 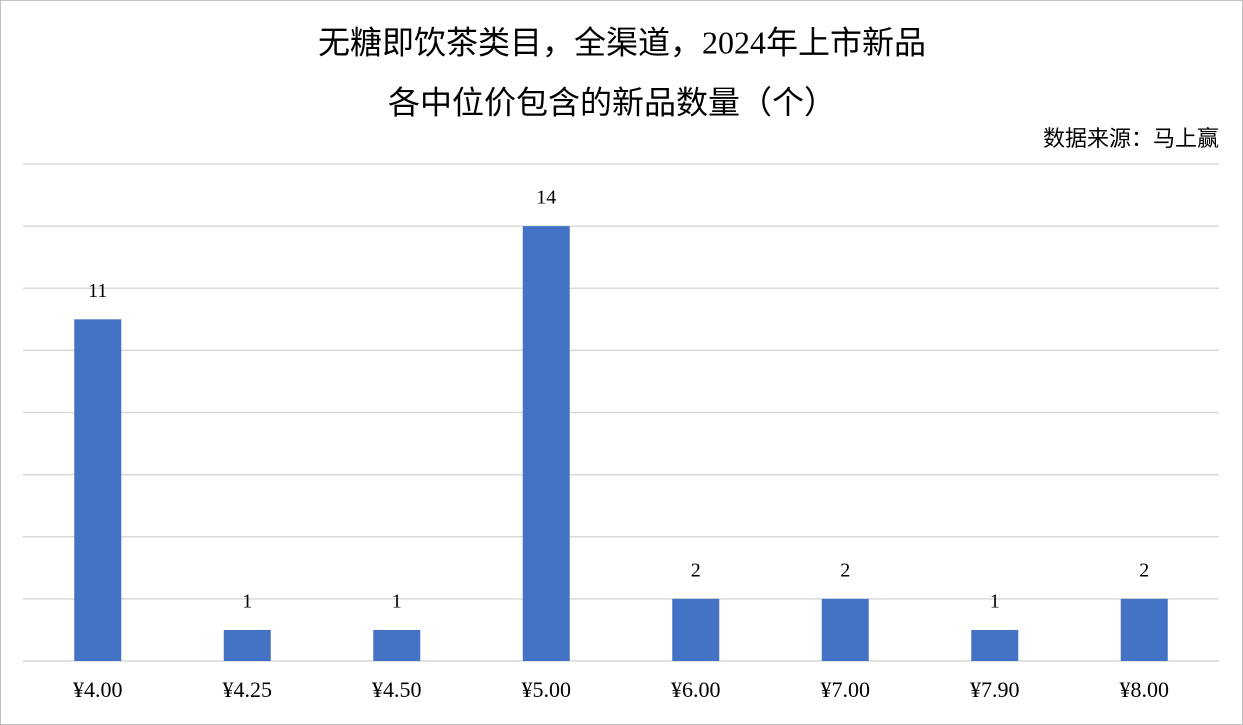 What do you see at coordinates (612, 102) in the screenshot?
I see `chart-title: 各中位价包含的新品数量（个）` at bounding box center [612, 102].